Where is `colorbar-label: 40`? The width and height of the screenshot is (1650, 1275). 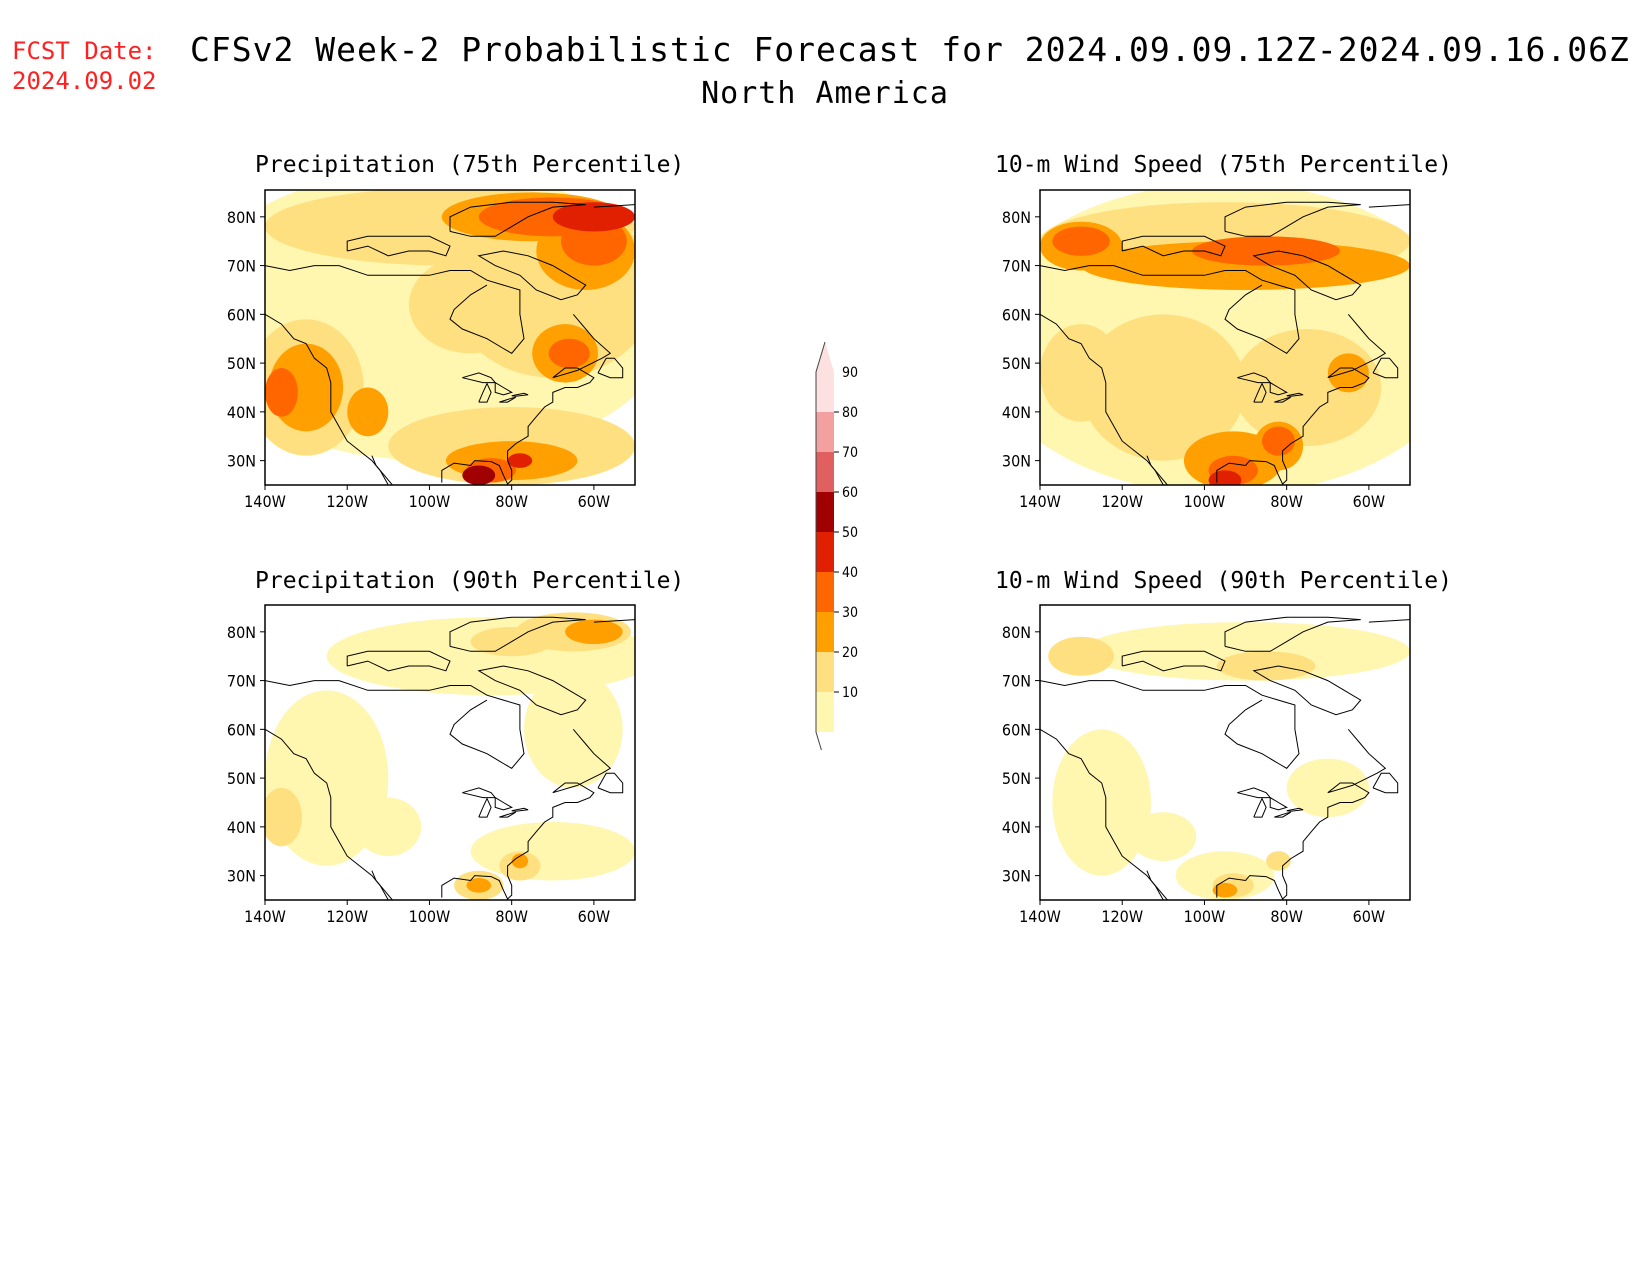
colorbar-label: 40 is located at coordinates (850, 573).